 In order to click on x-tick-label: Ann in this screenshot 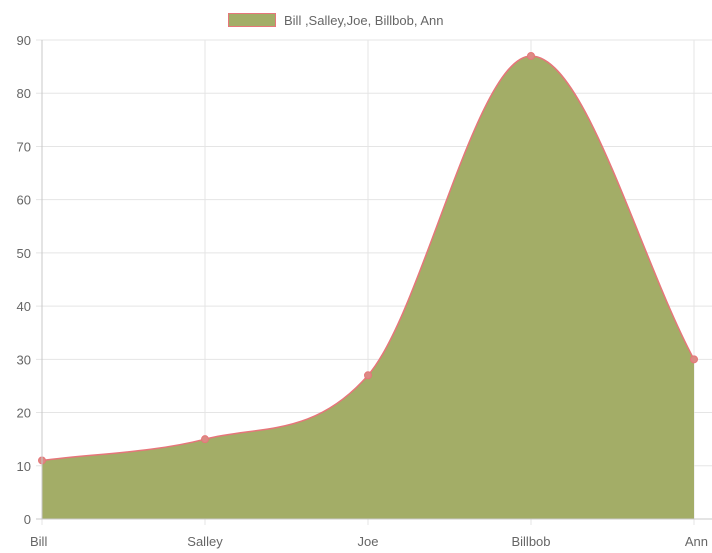, I will do `click(696, 541)`.